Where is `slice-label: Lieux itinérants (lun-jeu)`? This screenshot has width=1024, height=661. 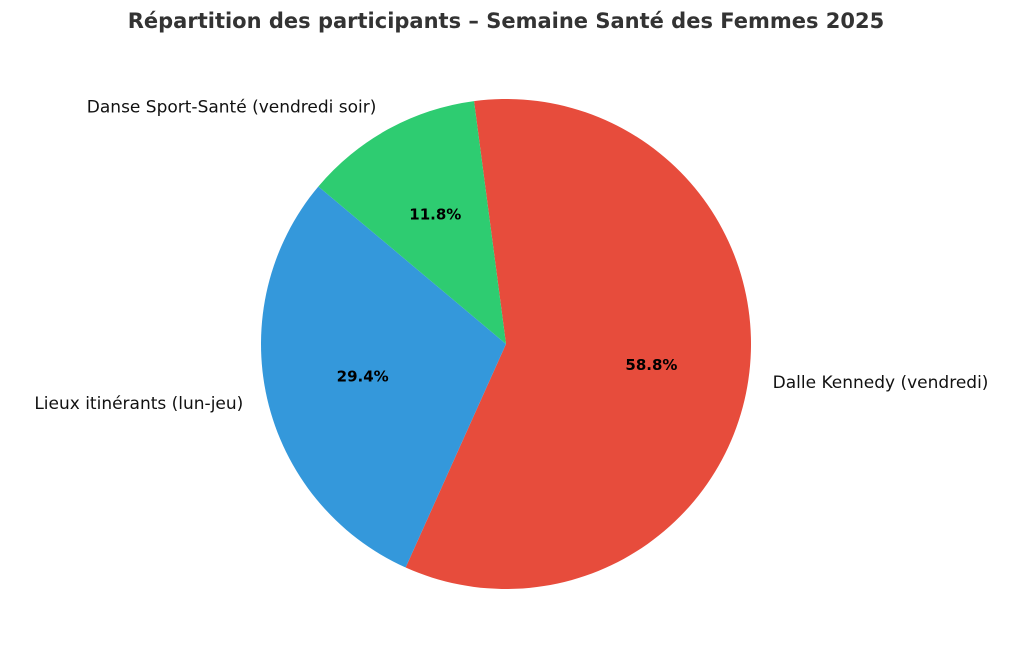 slice-label: Lieux itinérants (lun-jeu) is located at coordinates (138, 404).